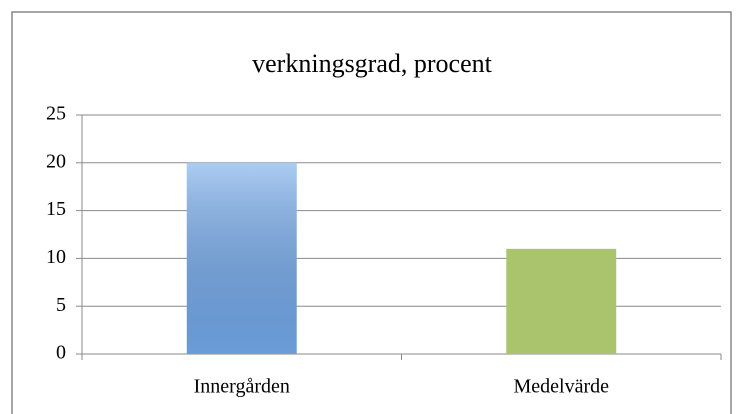 The width and height of the screenshot is (744, 414). Describe the element at coordinates (561, 387) in the screenshot. I see `x-tick-label: Medelvärde` at that location.